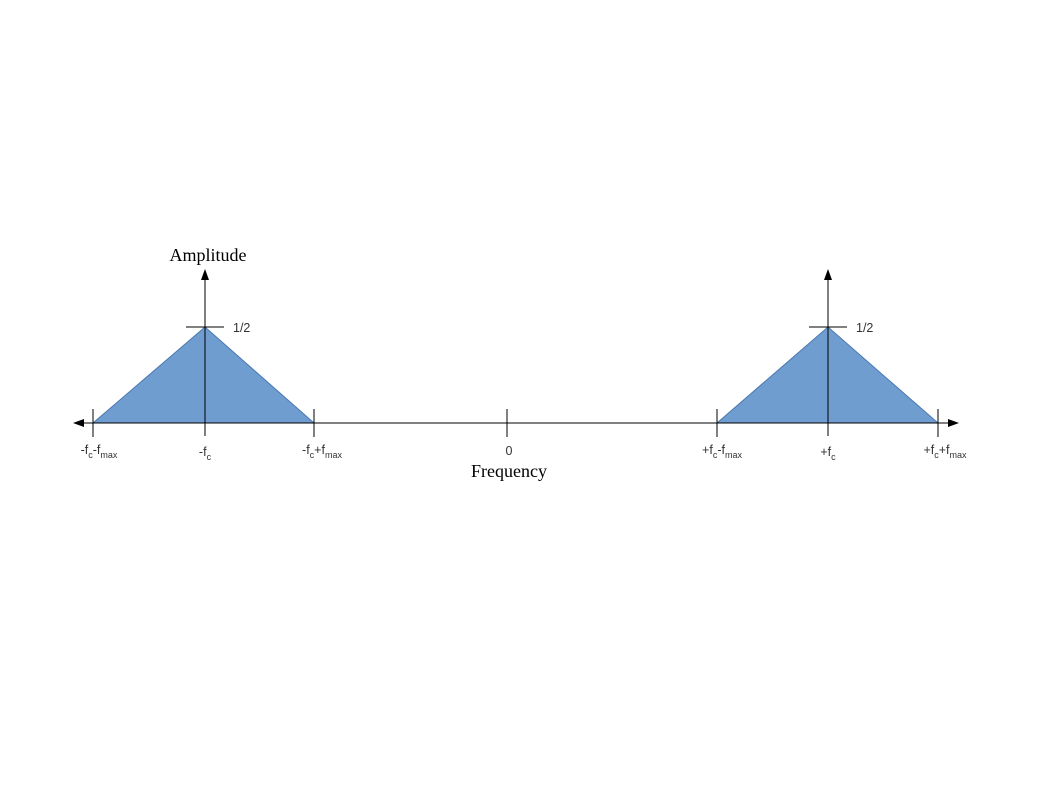  I want to click on frequency-axis-left-arrow, so click(78, 423).